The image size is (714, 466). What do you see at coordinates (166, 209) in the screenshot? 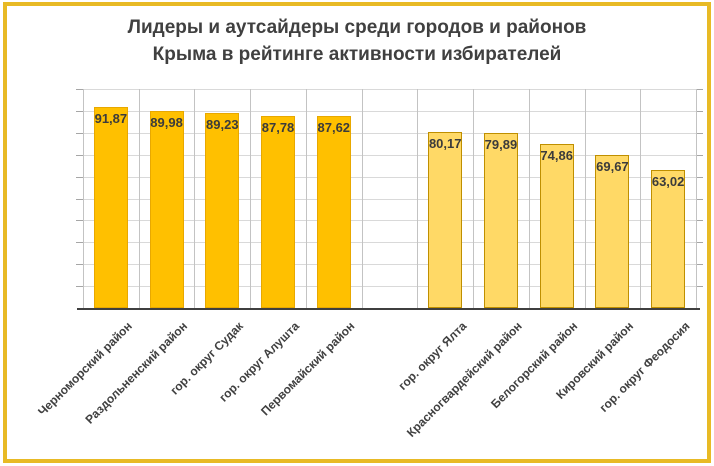
I see `bar: 89,98` at bounding box center [166, 209].